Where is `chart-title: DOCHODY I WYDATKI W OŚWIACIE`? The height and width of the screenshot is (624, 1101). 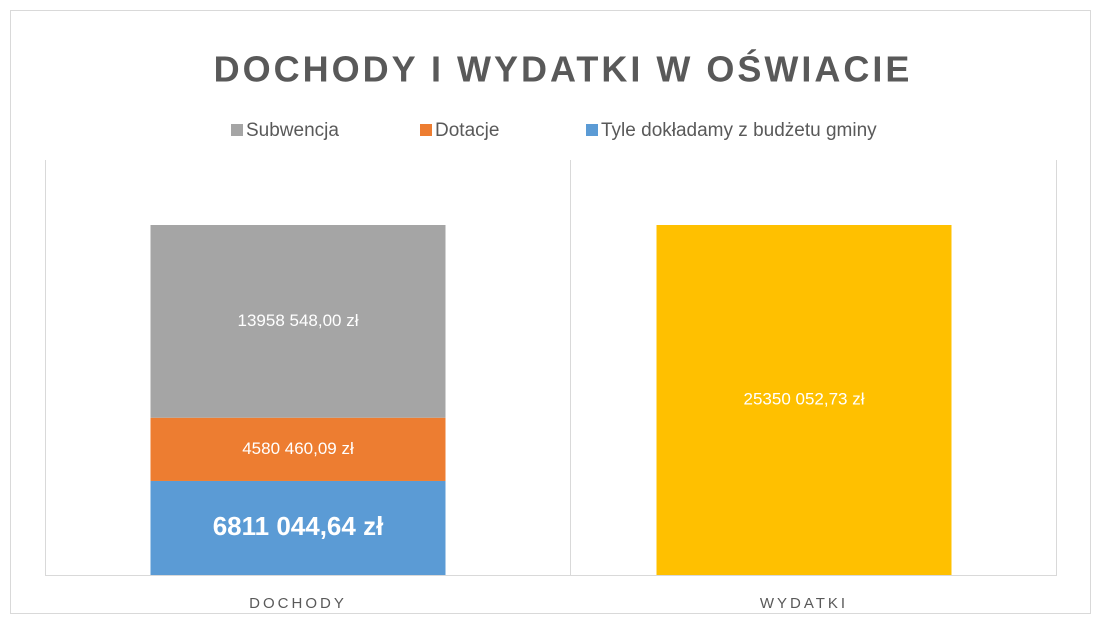
chart-title: DOCHODY I WYDATKI W OŚWIACIE is located at coordinates (563, 69).